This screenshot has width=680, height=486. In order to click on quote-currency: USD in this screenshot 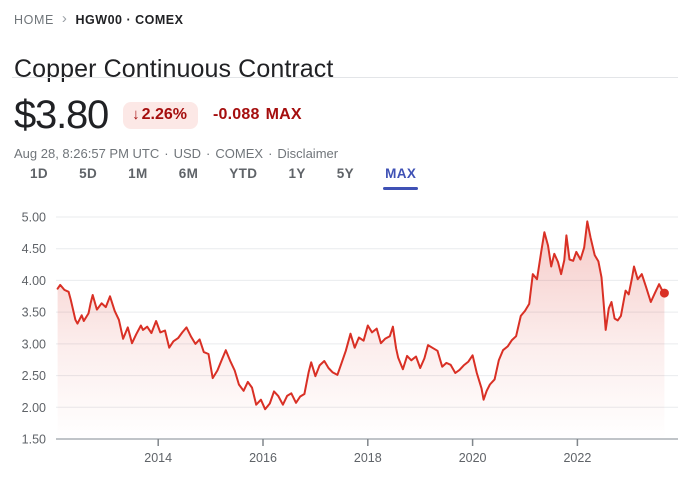, I will do `click(187, 153)`.